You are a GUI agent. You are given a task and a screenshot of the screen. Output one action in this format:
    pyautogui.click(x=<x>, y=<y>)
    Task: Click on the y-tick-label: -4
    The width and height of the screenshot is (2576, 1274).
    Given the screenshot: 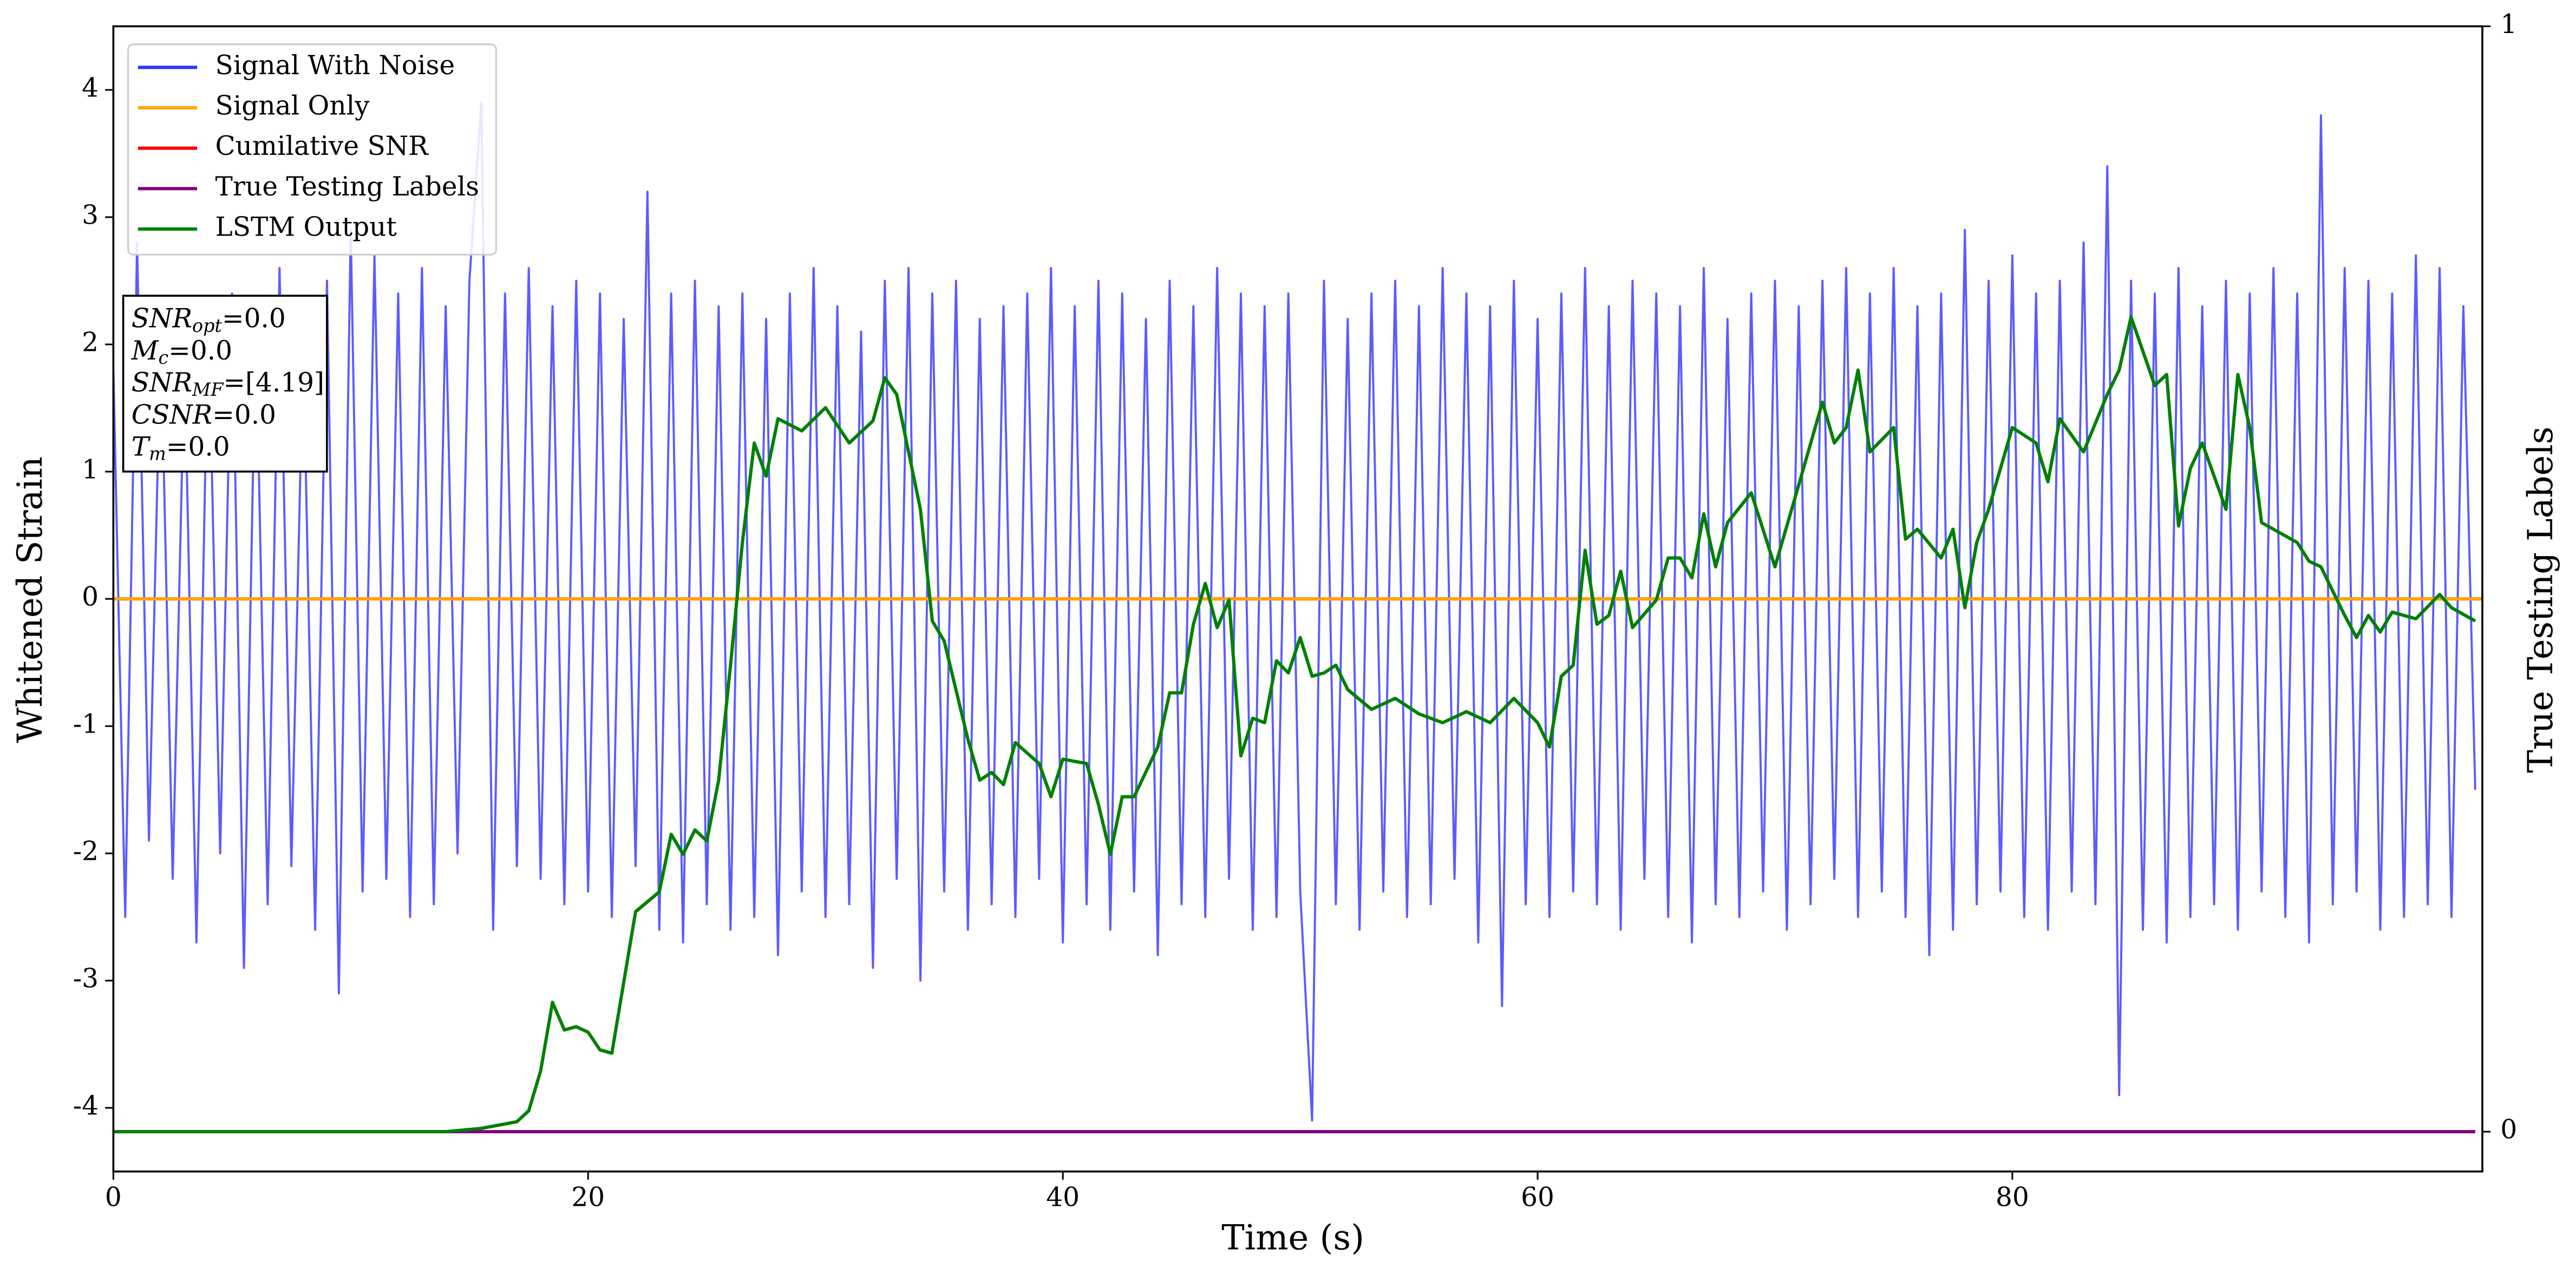 What is the action you would take?
    pyautogui.click(x=86, y=1106)
    